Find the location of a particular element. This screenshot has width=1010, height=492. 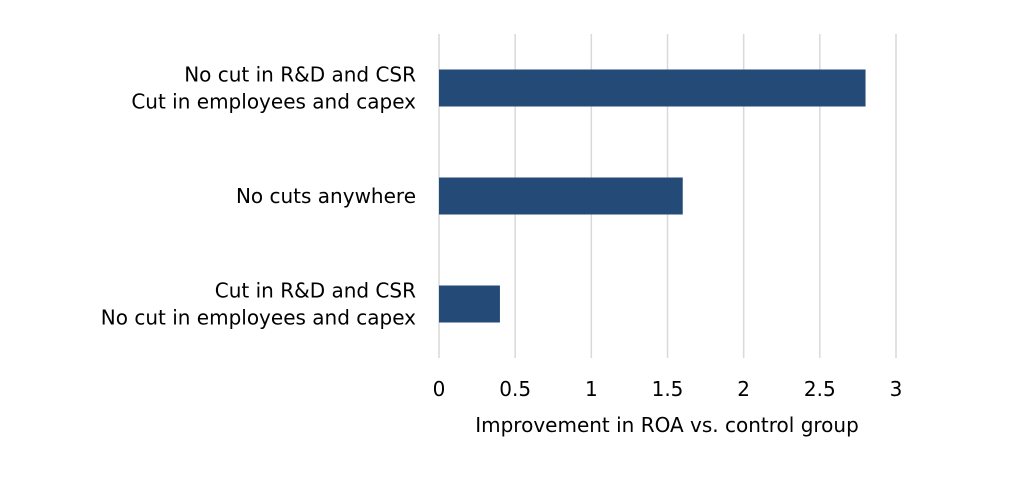

category-label: No cut in employees and capex is located at coordinates (258, 318).